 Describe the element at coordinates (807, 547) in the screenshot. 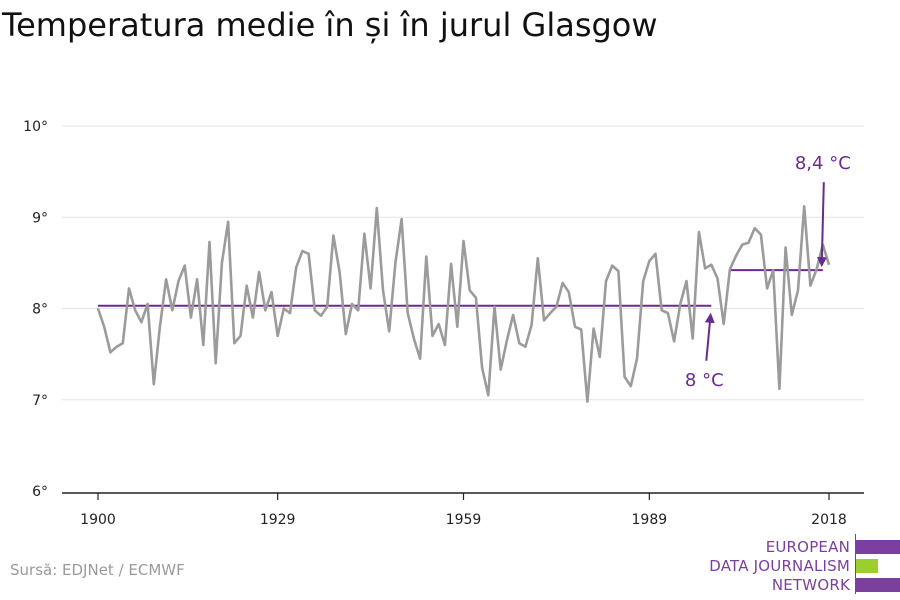

I see `logo-line-1: EUROPEAN` at that location.